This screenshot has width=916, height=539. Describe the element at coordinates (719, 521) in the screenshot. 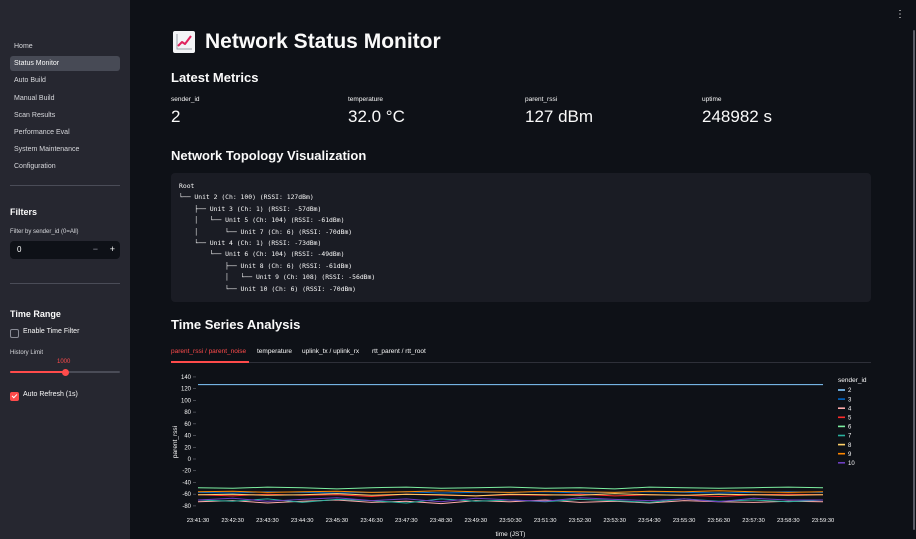

I see `x-tick-label: 23:56:30` at that location.